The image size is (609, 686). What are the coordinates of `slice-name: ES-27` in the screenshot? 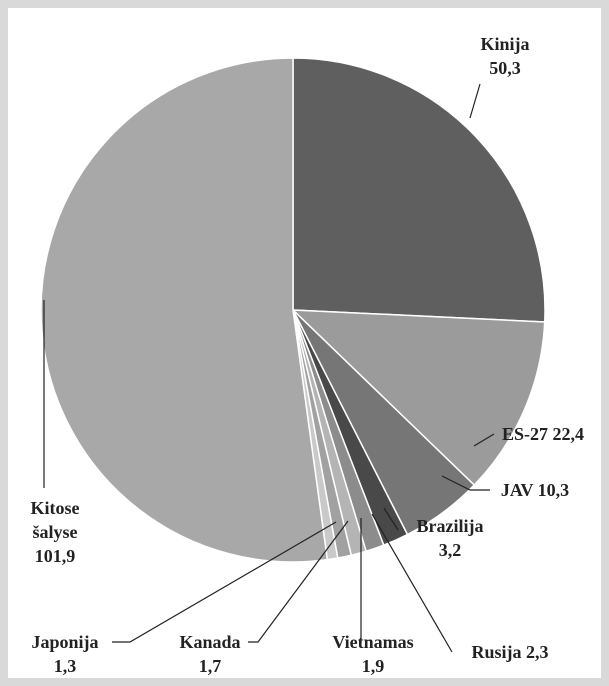 It's located at (524, 434).